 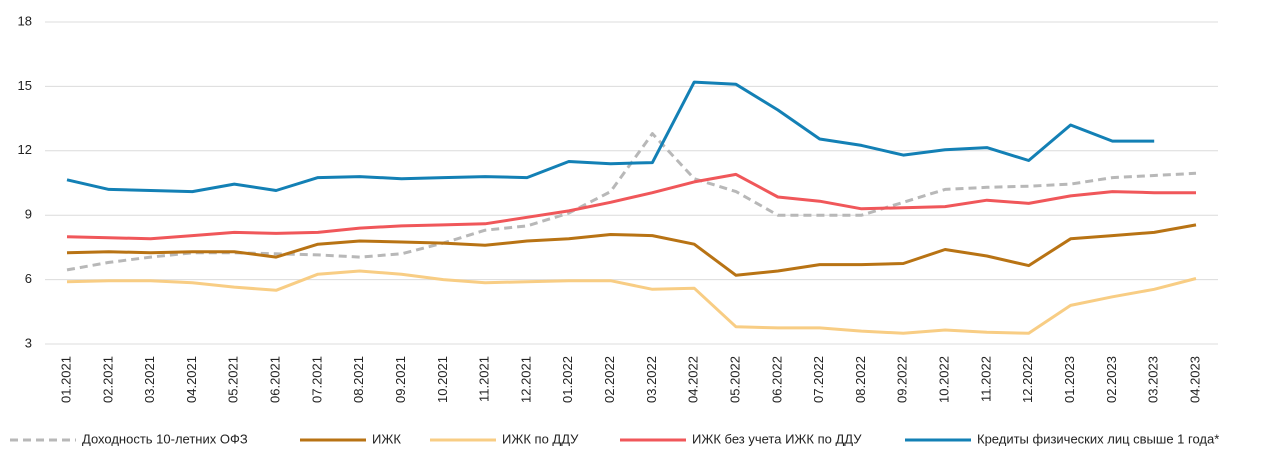 What do you see at coordinates (233, 379) in the screenshot?
I see `x-tick-label: 05.2021` at bounding box center [233, 379].